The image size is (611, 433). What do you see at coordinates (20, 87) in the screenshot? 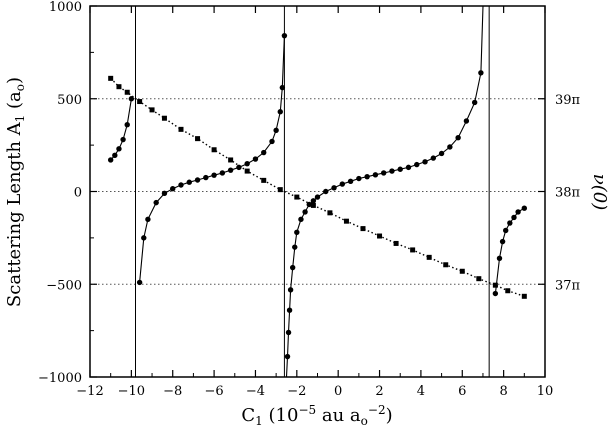
I see `y-axis-title-sub2: o` at bounding box center [20, 87].